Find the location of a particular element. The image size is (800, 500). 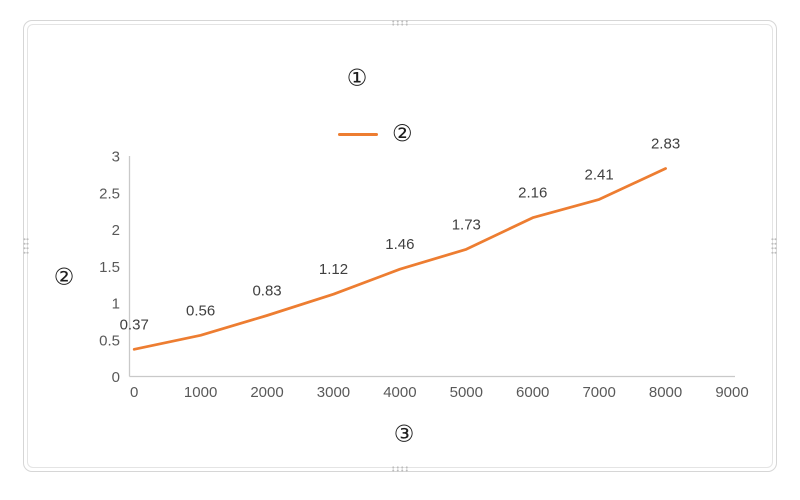

data-label: 1.73 is located at coordinates (466, 224).